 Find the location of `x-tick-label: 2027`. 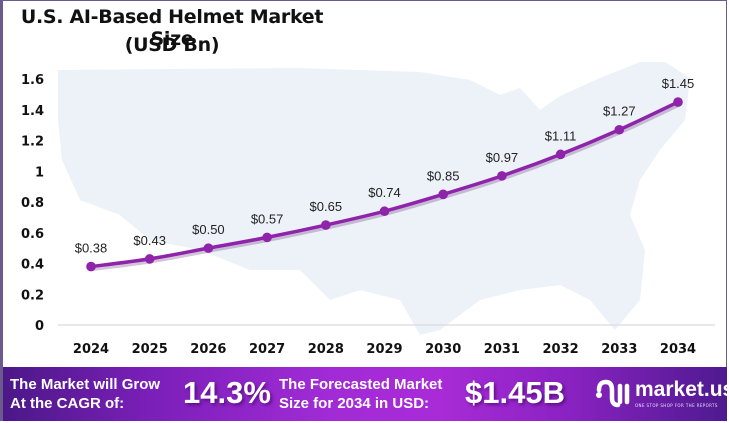

x-tick-label: 2027 is located at coordinates (267, 349).